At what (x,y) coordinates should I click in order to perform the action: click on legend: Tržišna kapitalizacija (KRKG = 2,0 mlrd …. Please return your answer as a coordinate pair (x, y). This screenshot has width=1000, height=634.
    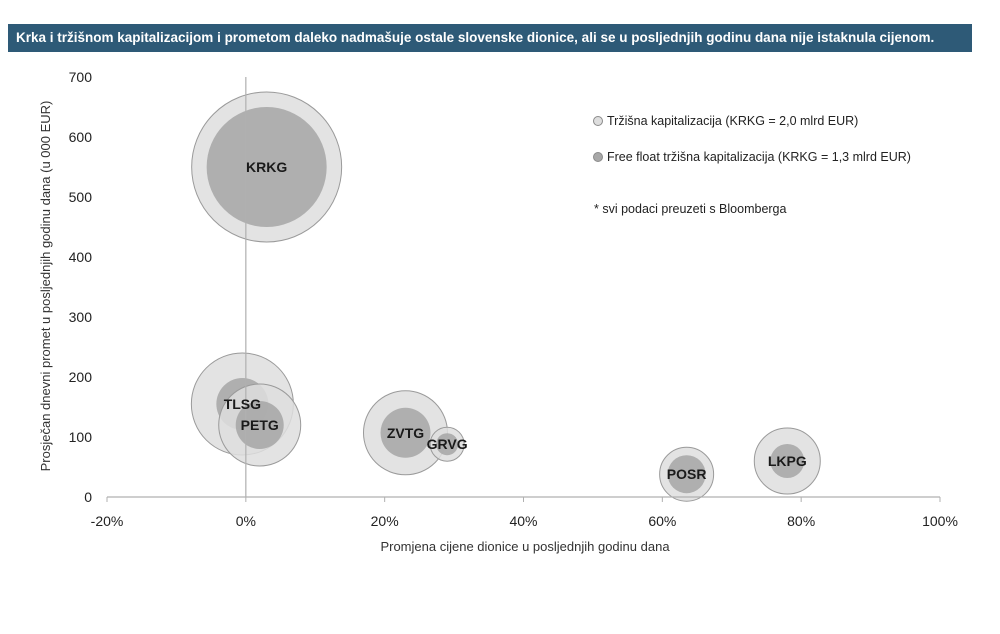
    Looking at the image, I should click on (752, 165).